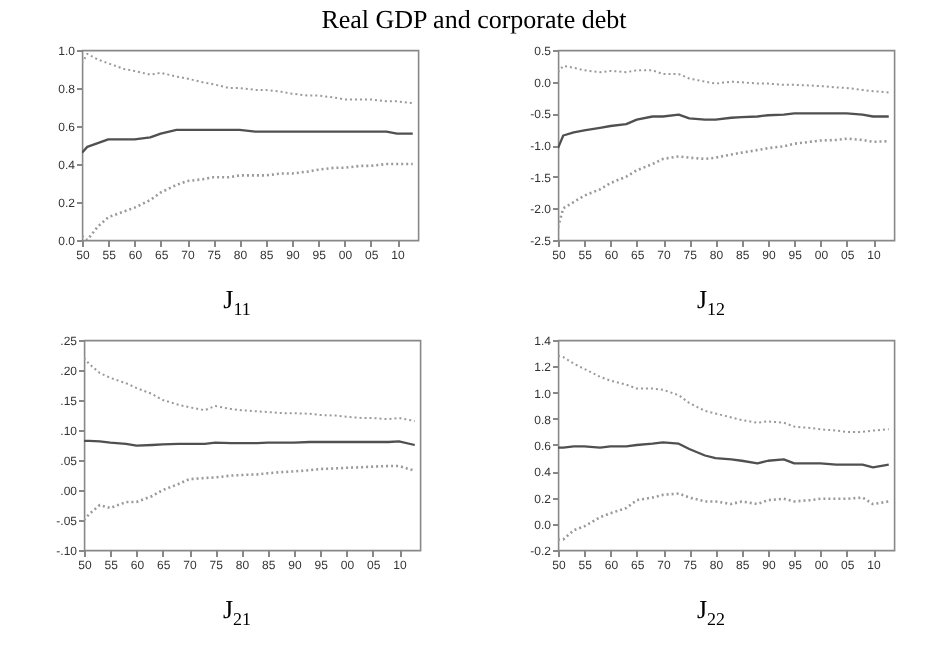 The width and height of the screenshot is (948, 662). Describe the element at coordinates (237, 613) in the screenshot. I see `x-axis-title: J$_{21}$` at that location.